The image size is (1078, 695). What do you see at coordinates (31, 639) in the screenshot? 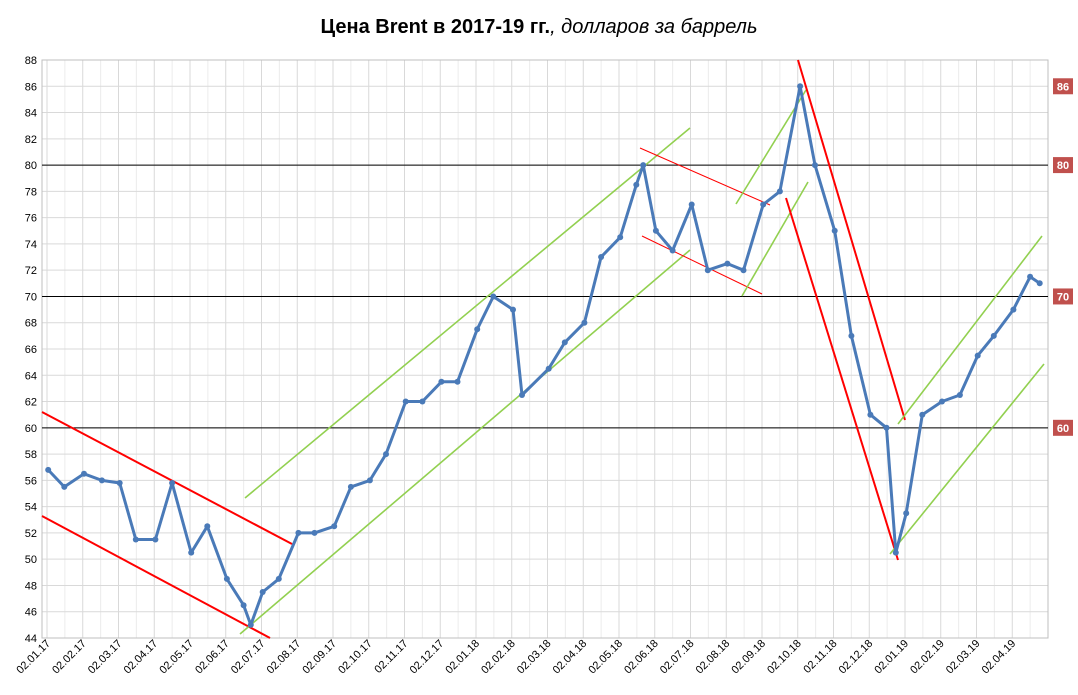
I see `y-tick-label: 44` at bounding box center [31, 639].